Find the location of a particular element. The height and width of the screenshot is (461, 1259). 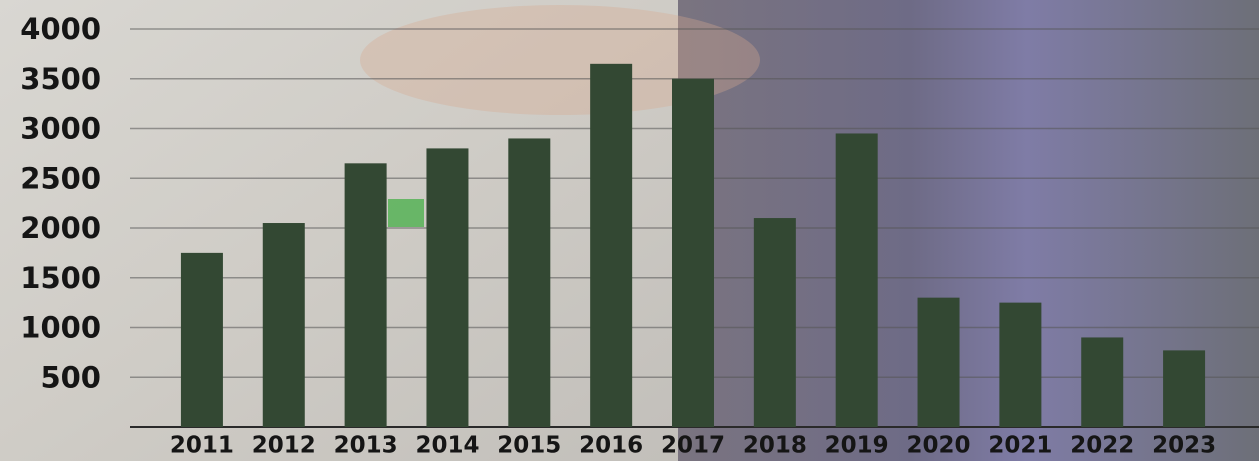

x-tick-label: 2014 is located at coordinates (447, 446).